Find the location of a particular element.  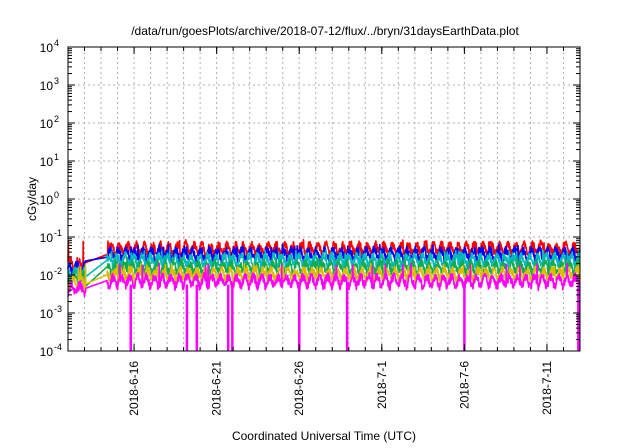

x-tick-label: 2018-6-21 is located at coordinates (217, 388).